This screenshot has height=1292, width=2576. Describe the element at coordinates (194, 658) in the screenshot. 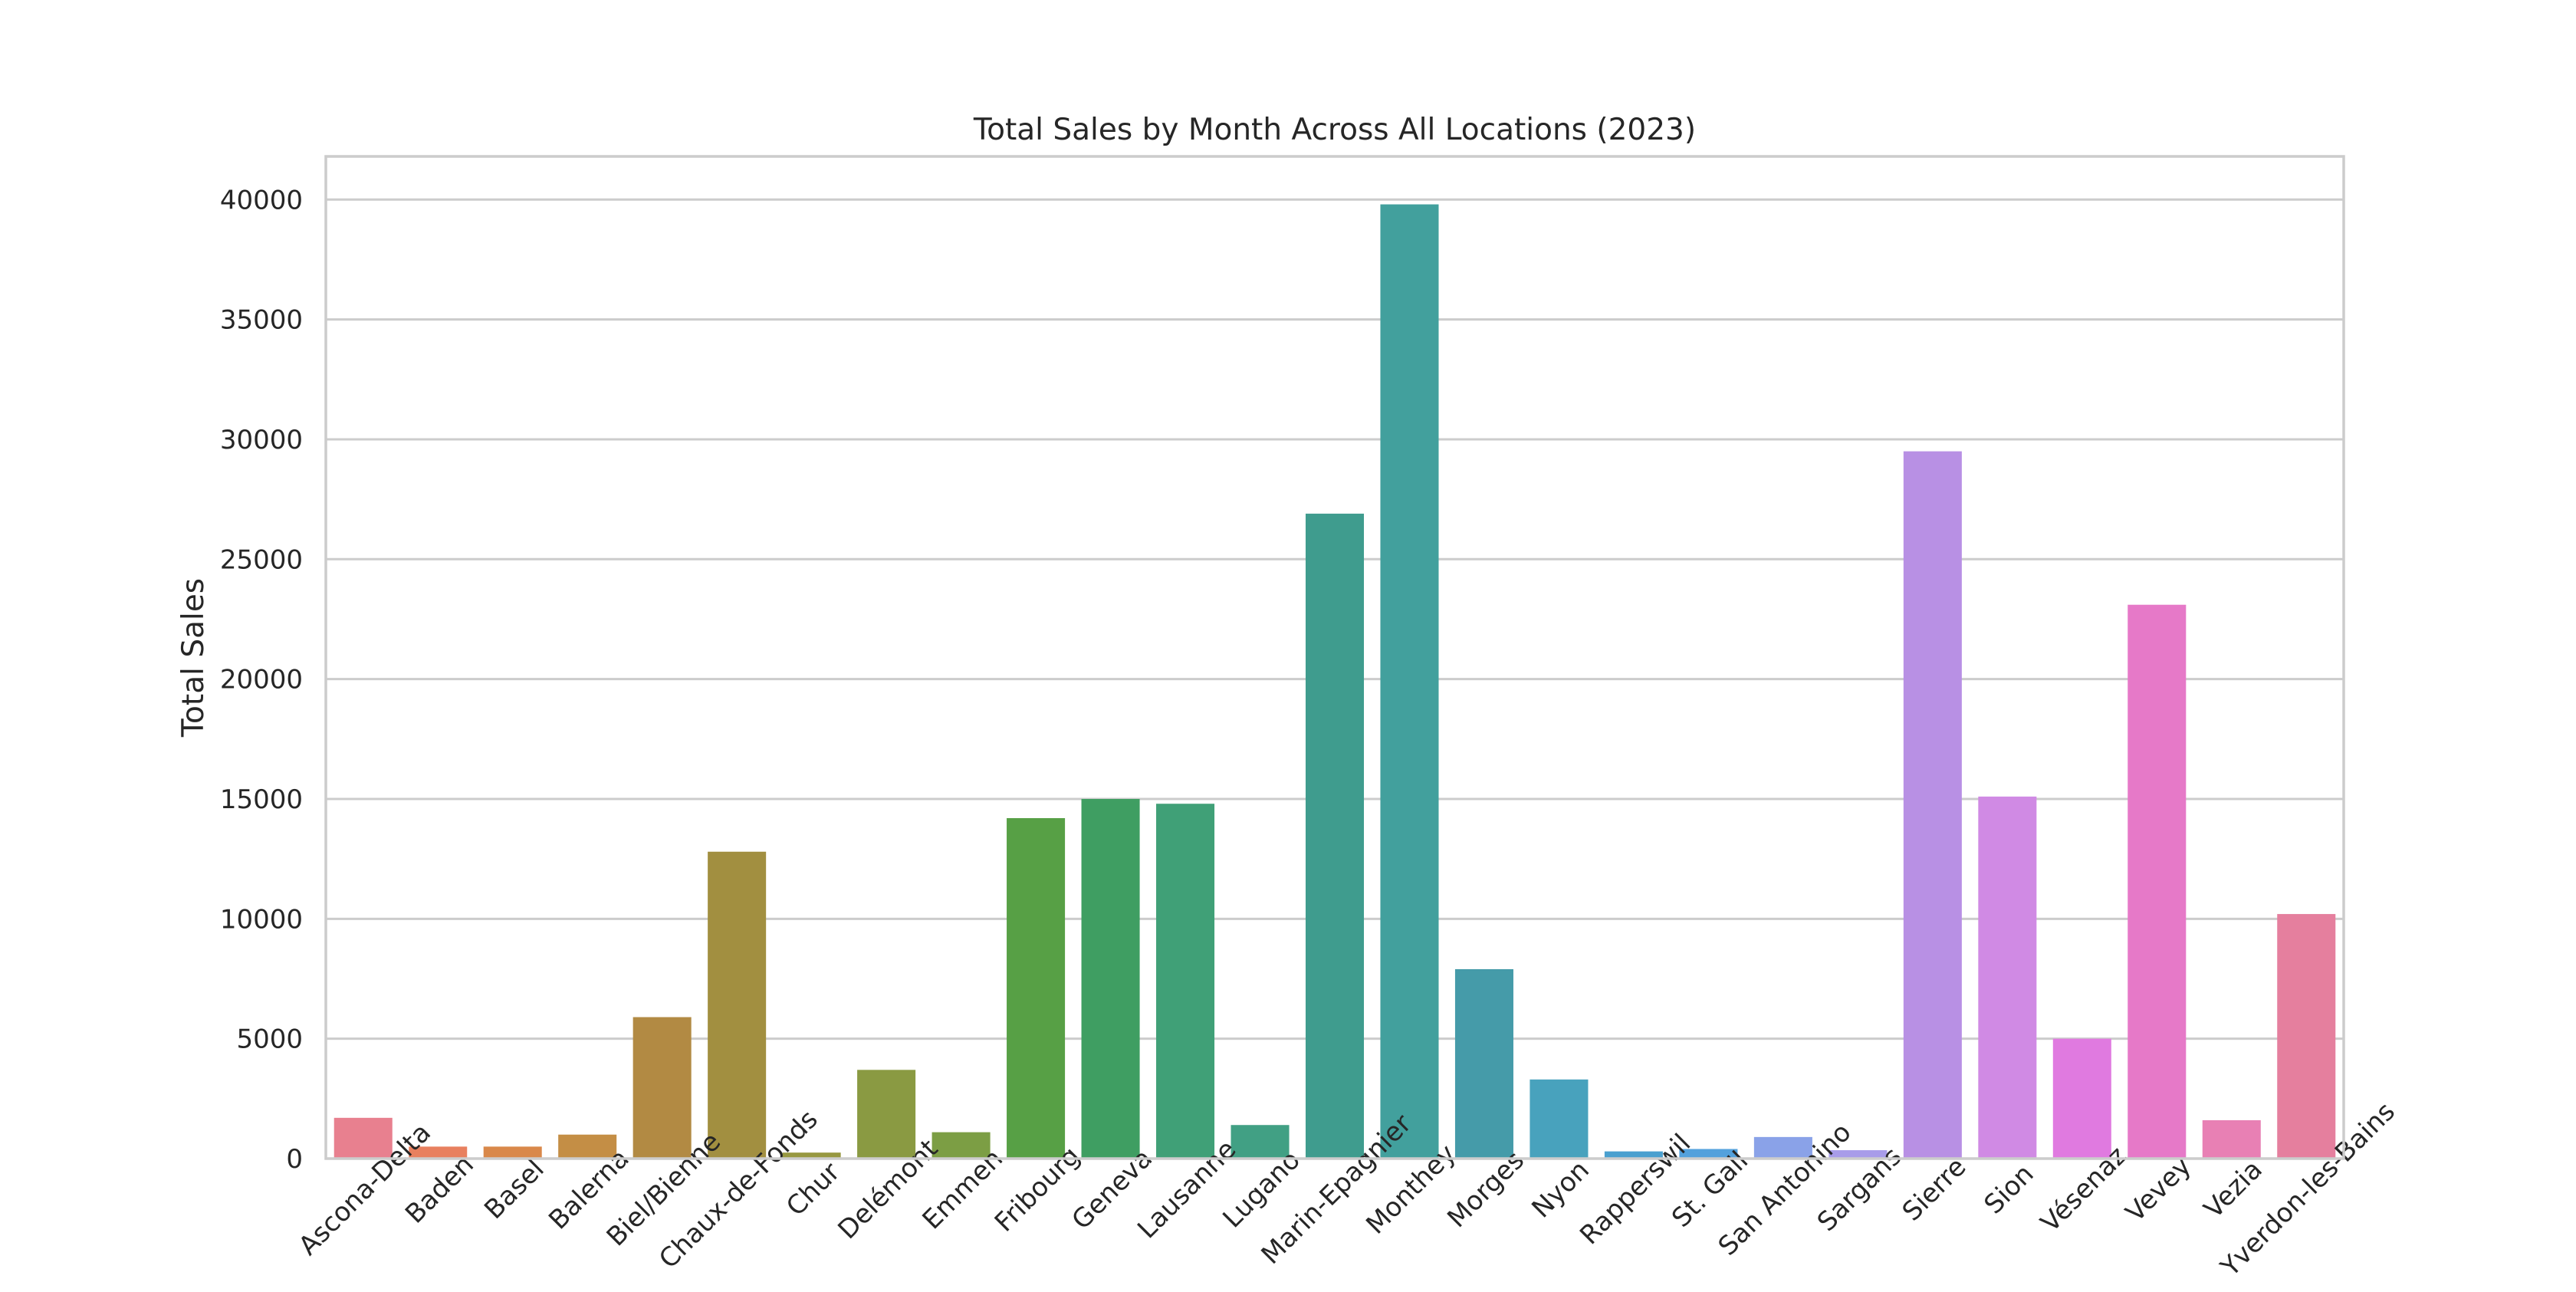

I see `y-axis-label: Total Sales` at that location.